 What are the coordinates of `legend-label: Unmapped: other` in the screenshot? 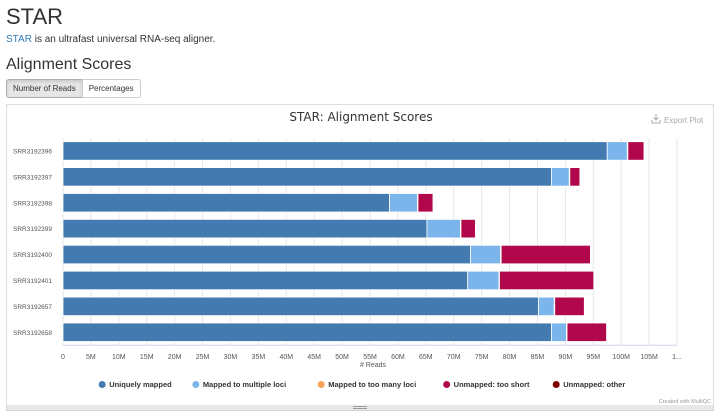 It's located at (594, 384).